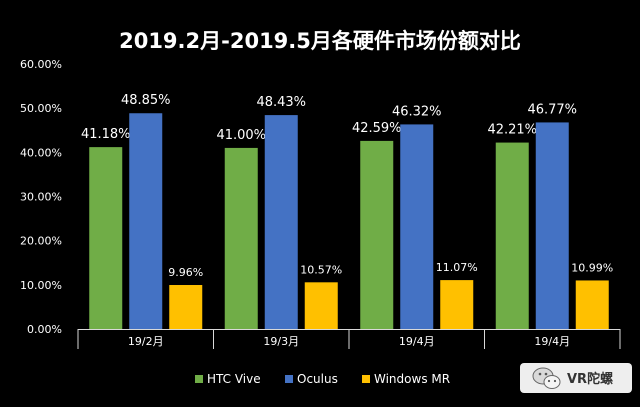  I want to click on y-tick-label: 60.00%, so click(41, 64).